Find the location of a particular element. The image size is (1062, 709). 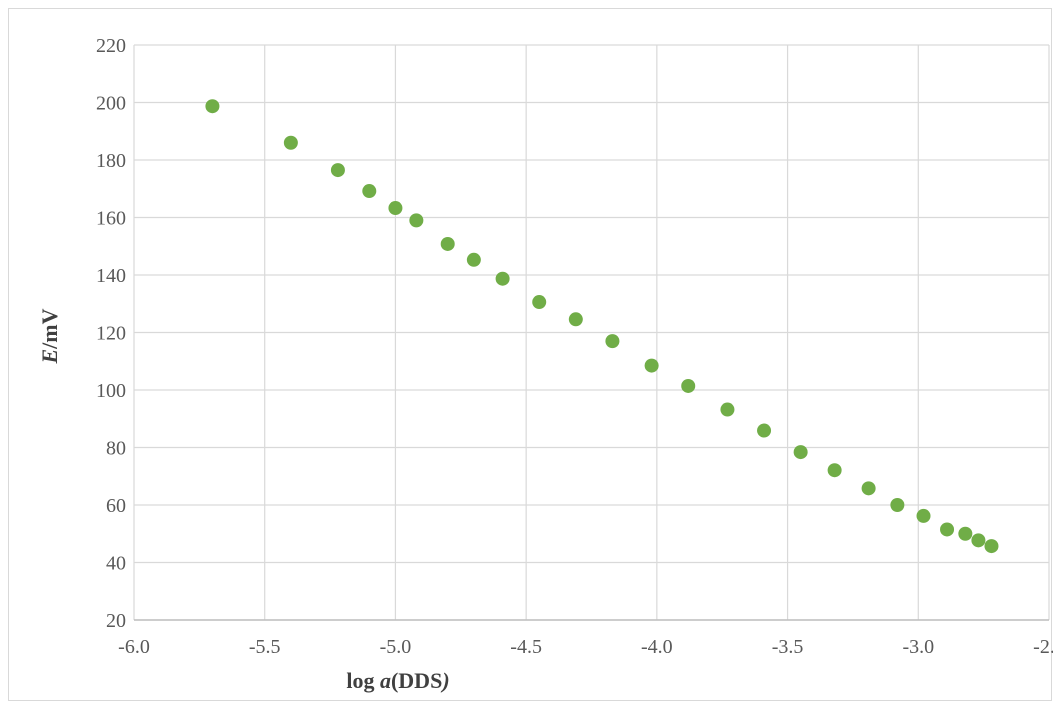

y-tick-label: 40 is located at coordinates (116, 564).